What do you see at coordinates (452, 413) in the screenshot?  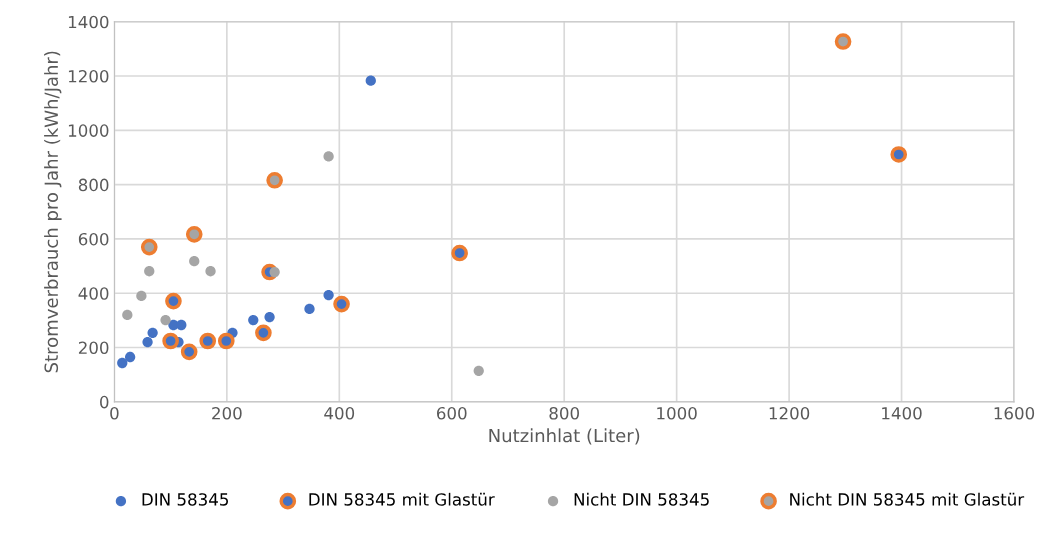 I see `x-tick-label: 600` at bounding box center [452, 413].